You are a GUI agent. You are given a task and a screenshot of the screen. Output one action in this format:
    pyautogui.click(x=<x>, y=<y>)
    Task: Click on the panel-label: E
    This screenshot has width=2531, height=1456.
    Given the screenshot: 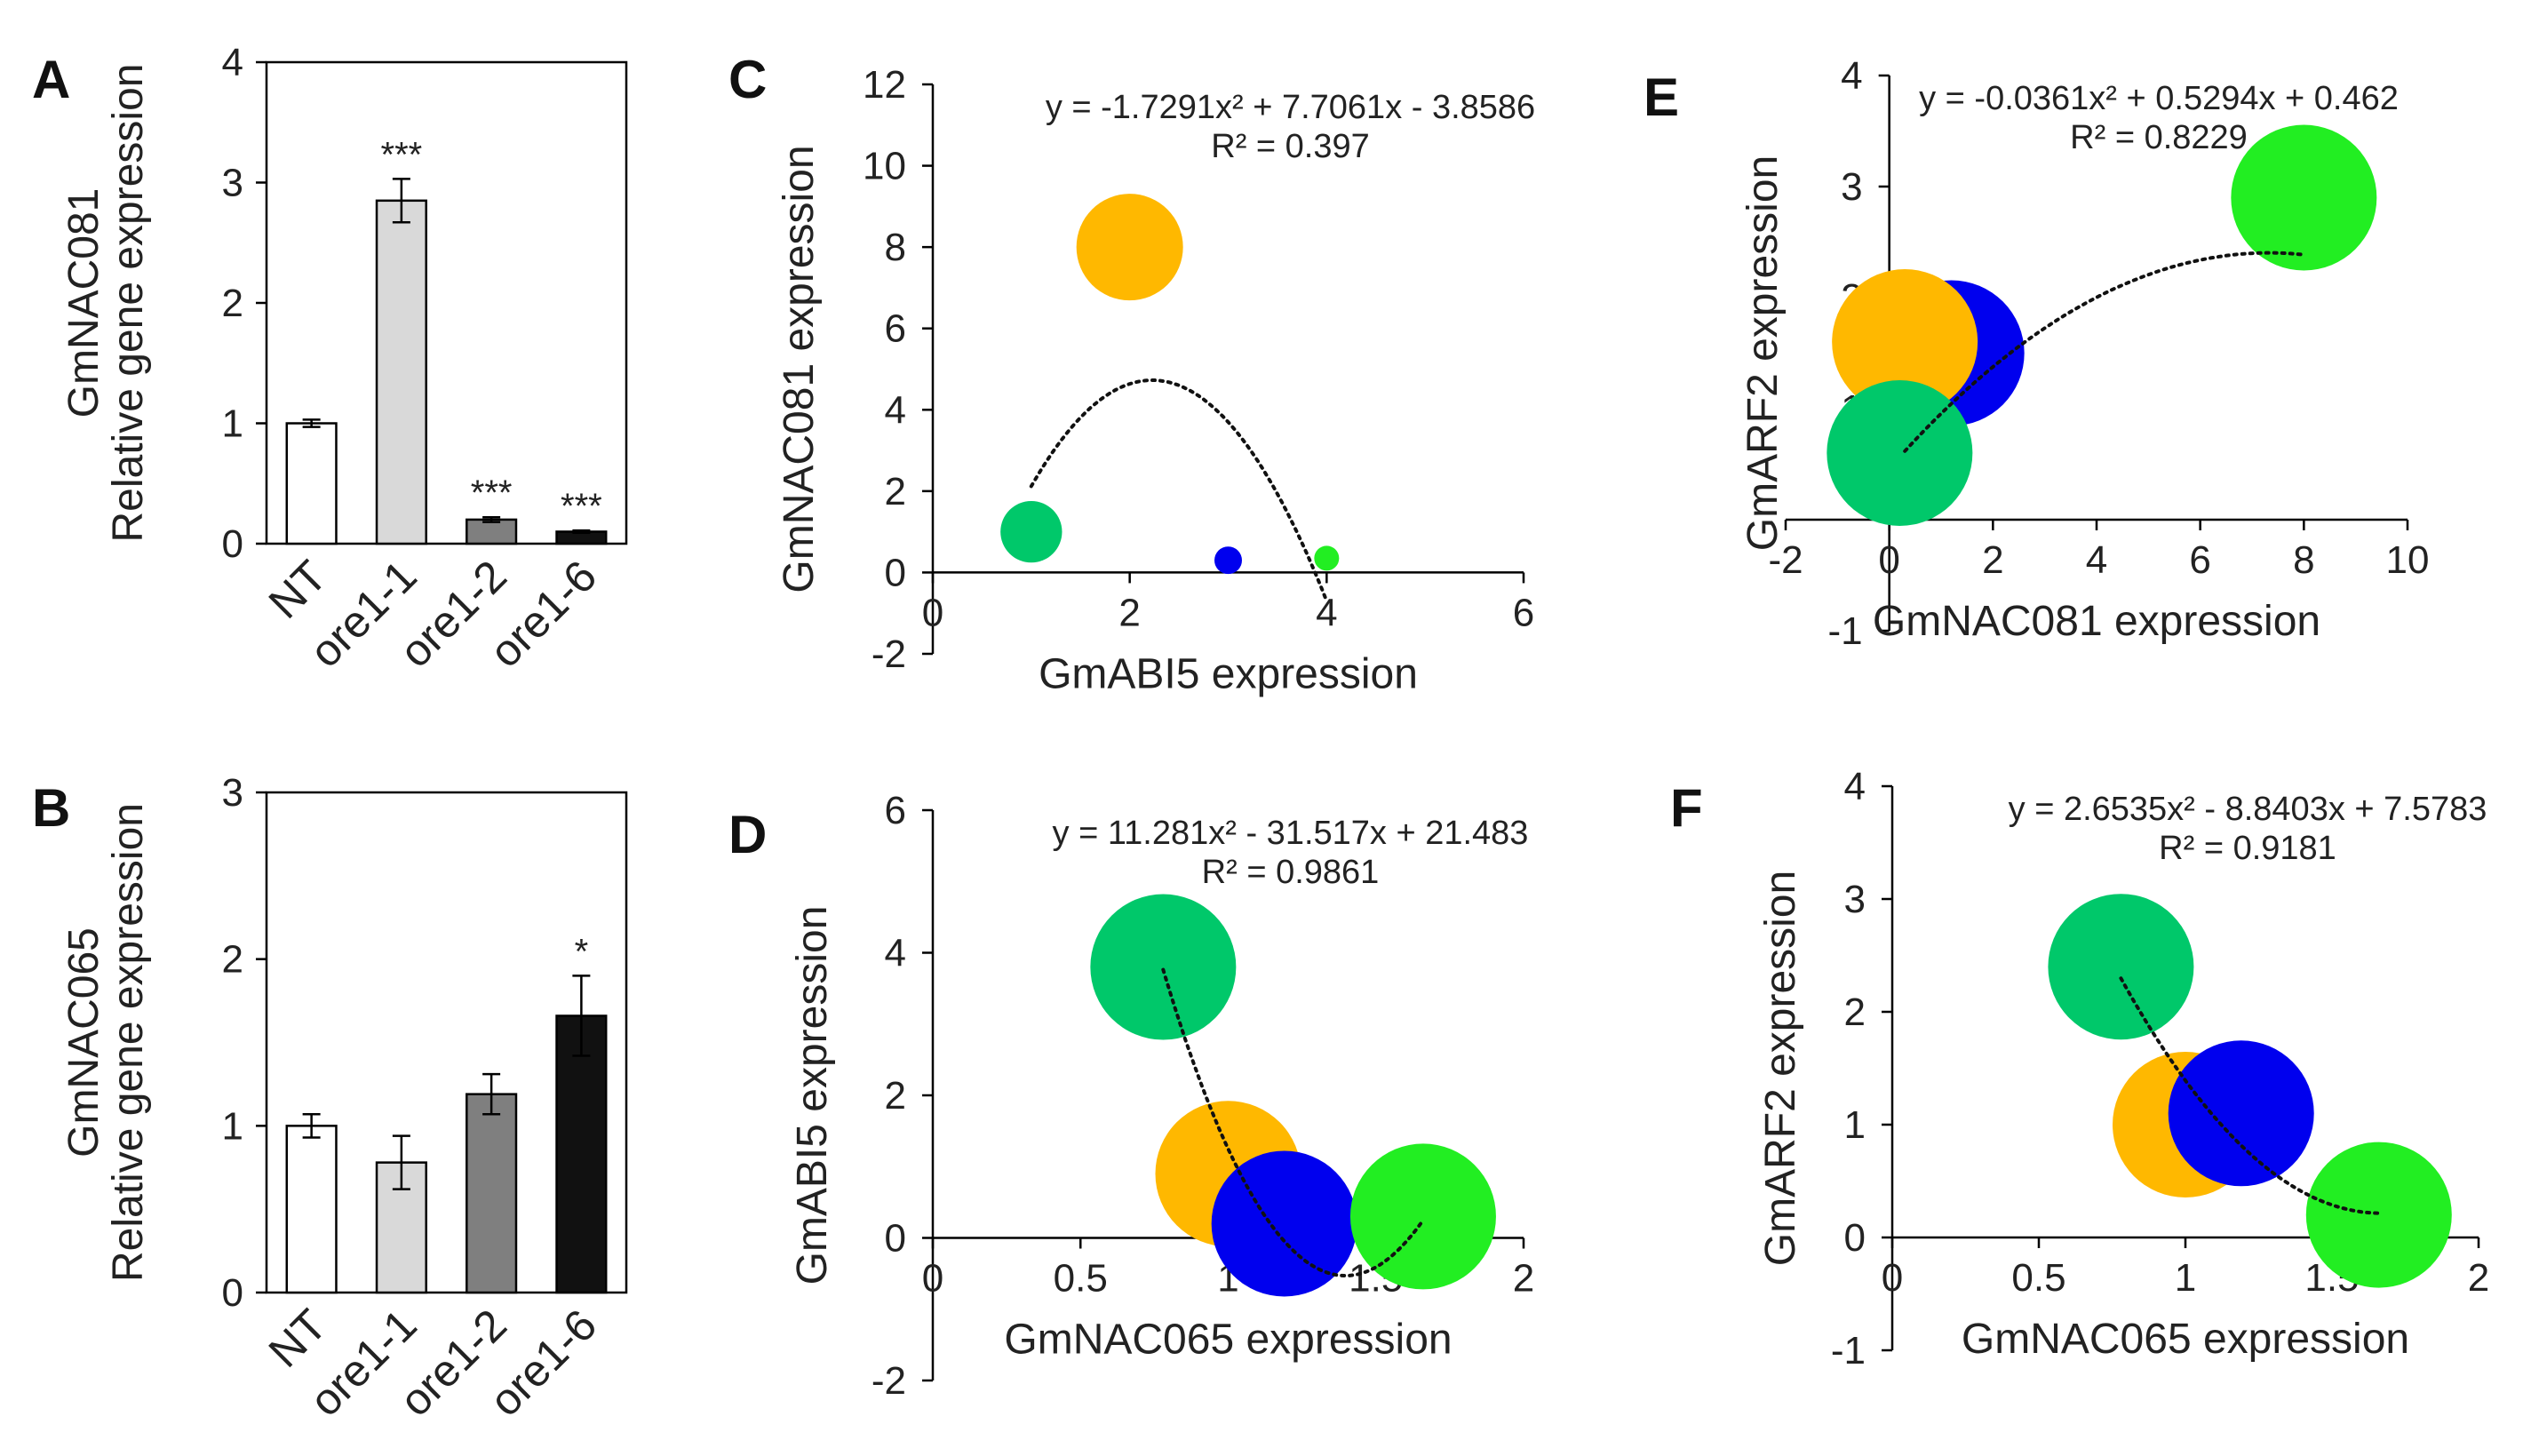 What is the action you would take?
    pyautogui.click(x=1661, y=97)
    